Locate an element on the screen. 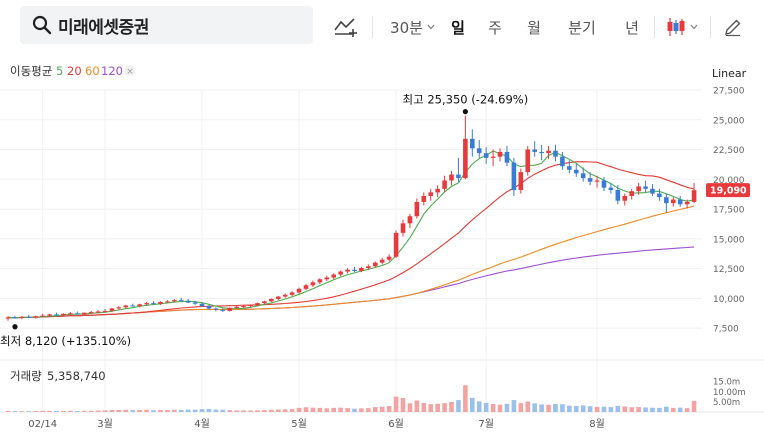 This screenshot has width=764, height=433. candlestick-icon is located at coordinates (676, 27).